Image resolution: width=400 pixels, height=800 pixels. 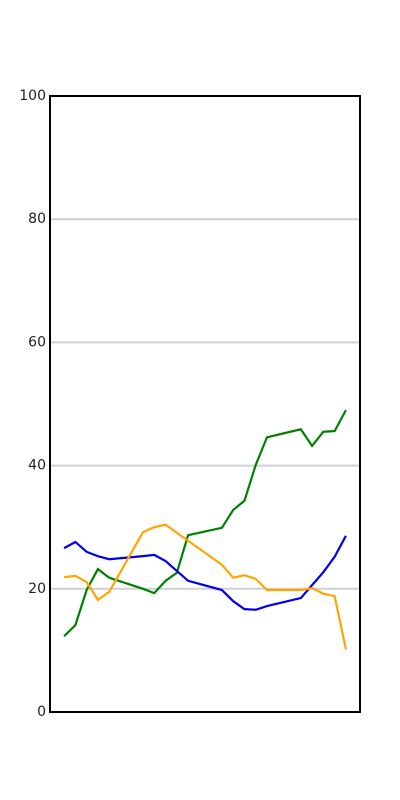 I want to click on y-tick-label: 0, so click(x=41, y=712).